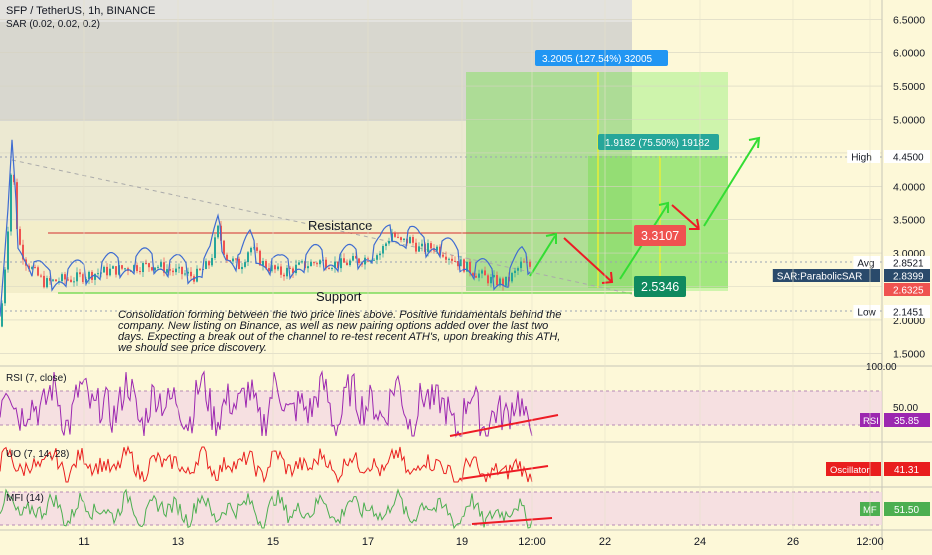 Image resolution: width=932 pixels, height=555 pixels. I want to click on indicator-legend: SAR (0.02, 0.02, 0.2), so click(53, 24).